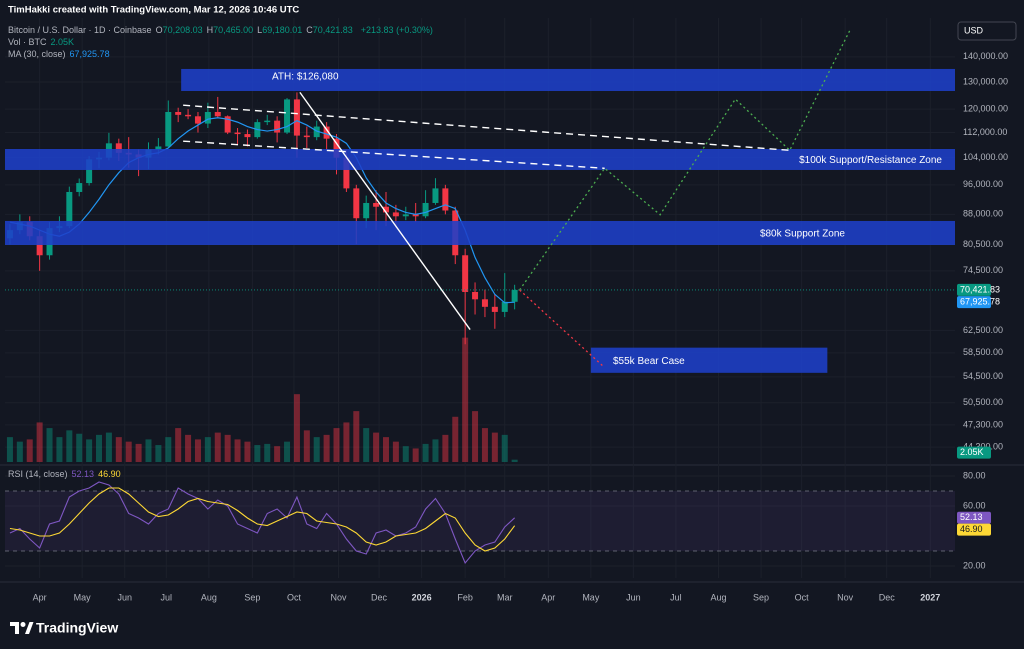 This screenshot has height=649, width=1024. Describe the element at coordinates (80, 30) in the screenshot. I see `symbol-title: Bitcoin / U.S. Dollar · 1D · Coinbase` at that location.